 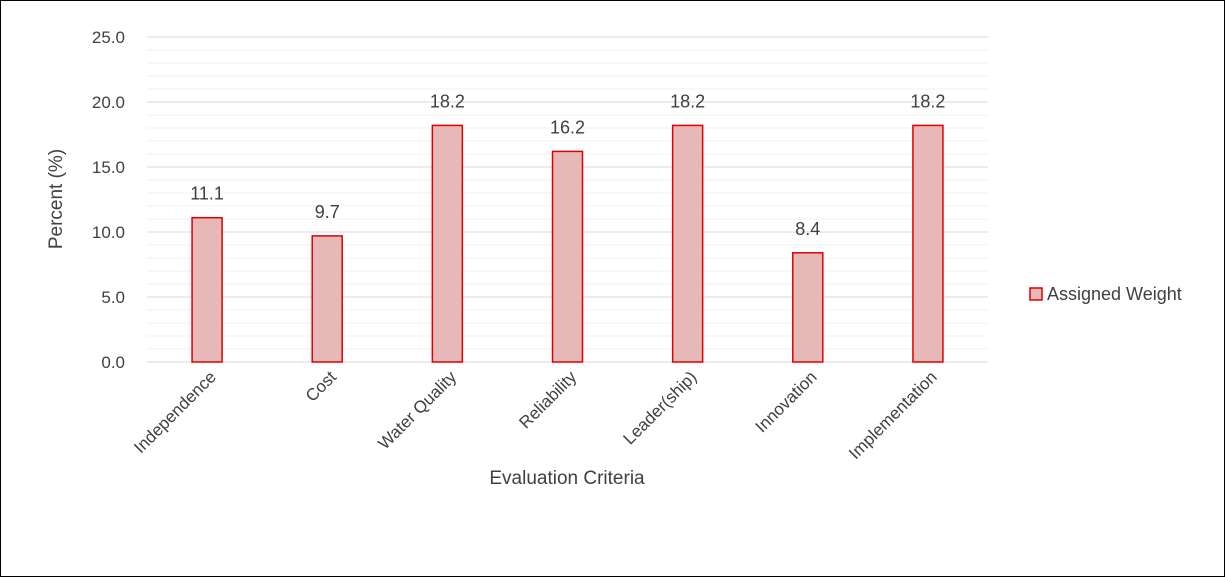 I want to click on y-tick-label: 20.0, so click(x=108, y=102).